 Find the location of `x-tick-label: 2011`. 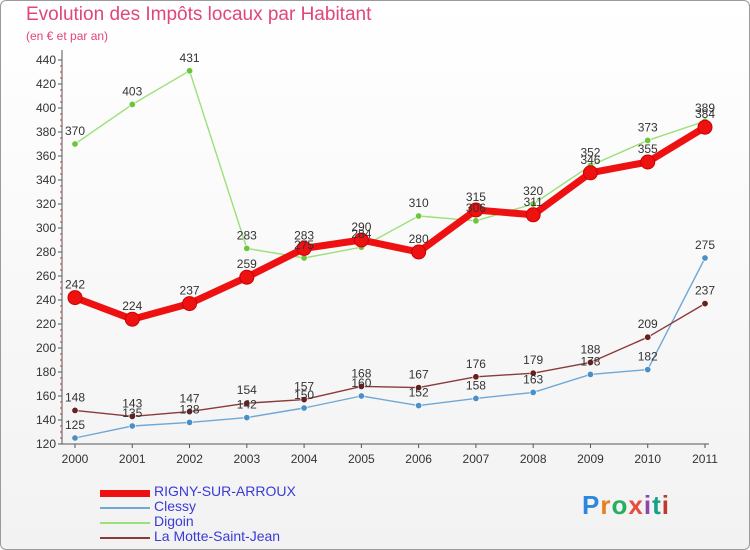

x-tick-label: 2011 is located at coordinates (705, 459).